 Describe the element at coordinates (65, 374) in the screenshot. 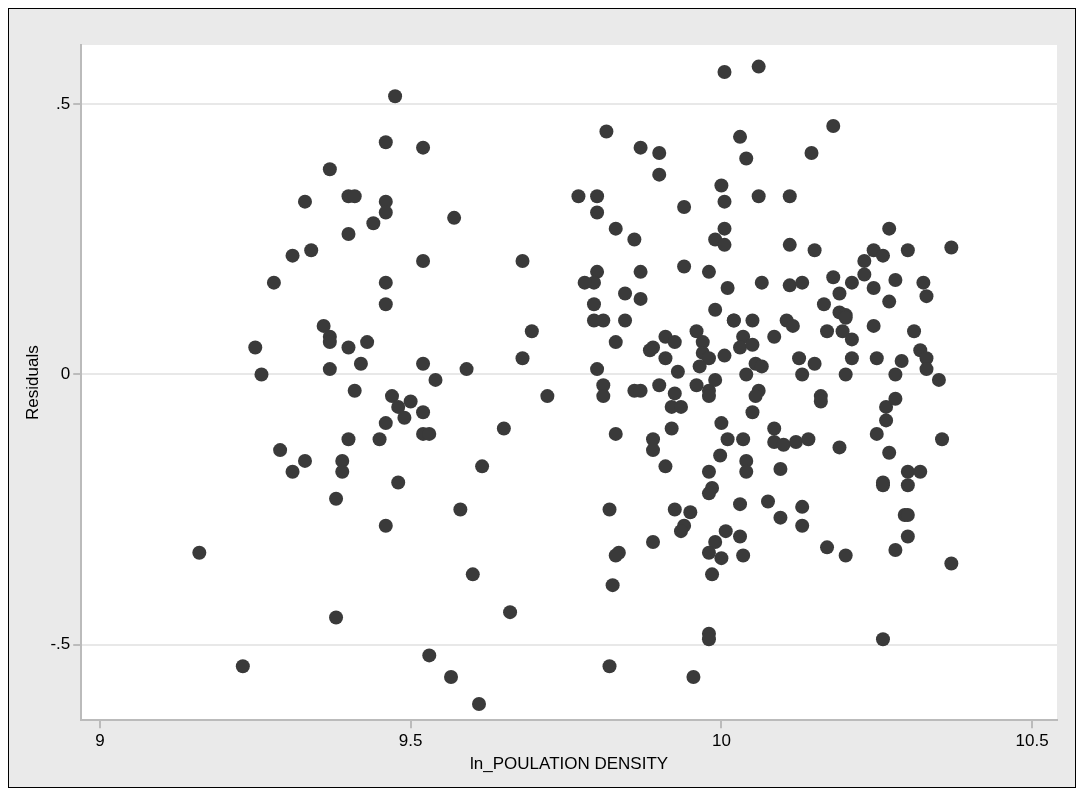

I see `y-tick-label: 0` at that location.